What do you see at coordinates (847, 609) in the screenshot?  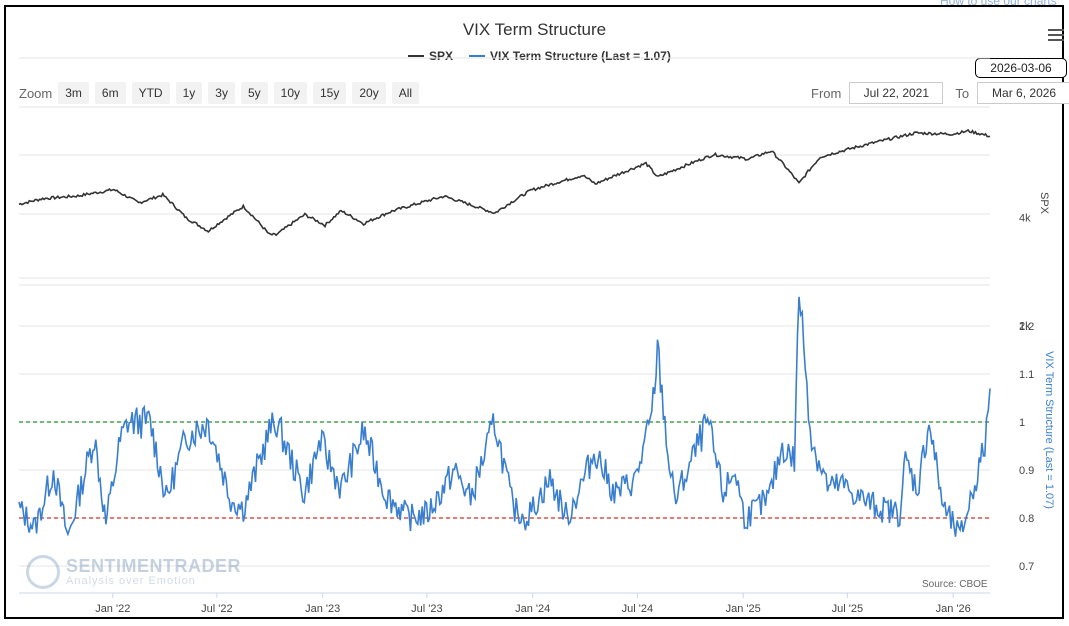 I see `x-tick-label: Jul '25` at bounding box center [847, 609].